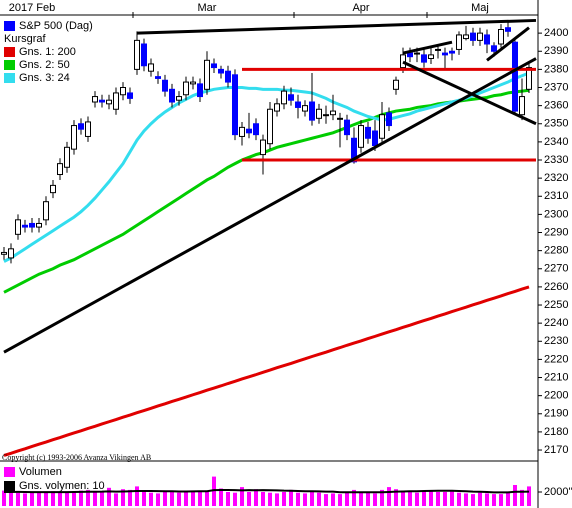  Describe the element at coordinates (556, 396) in the screenshot. I see `y-tick-label: 2200` at that location.